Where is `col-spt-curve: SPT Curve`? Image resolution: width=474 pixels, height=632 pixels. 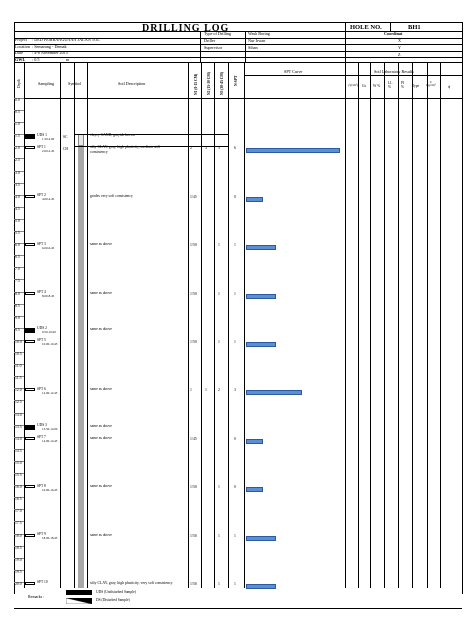
col-spt-curve: SPT Curve is located at coordinates (293, 71).